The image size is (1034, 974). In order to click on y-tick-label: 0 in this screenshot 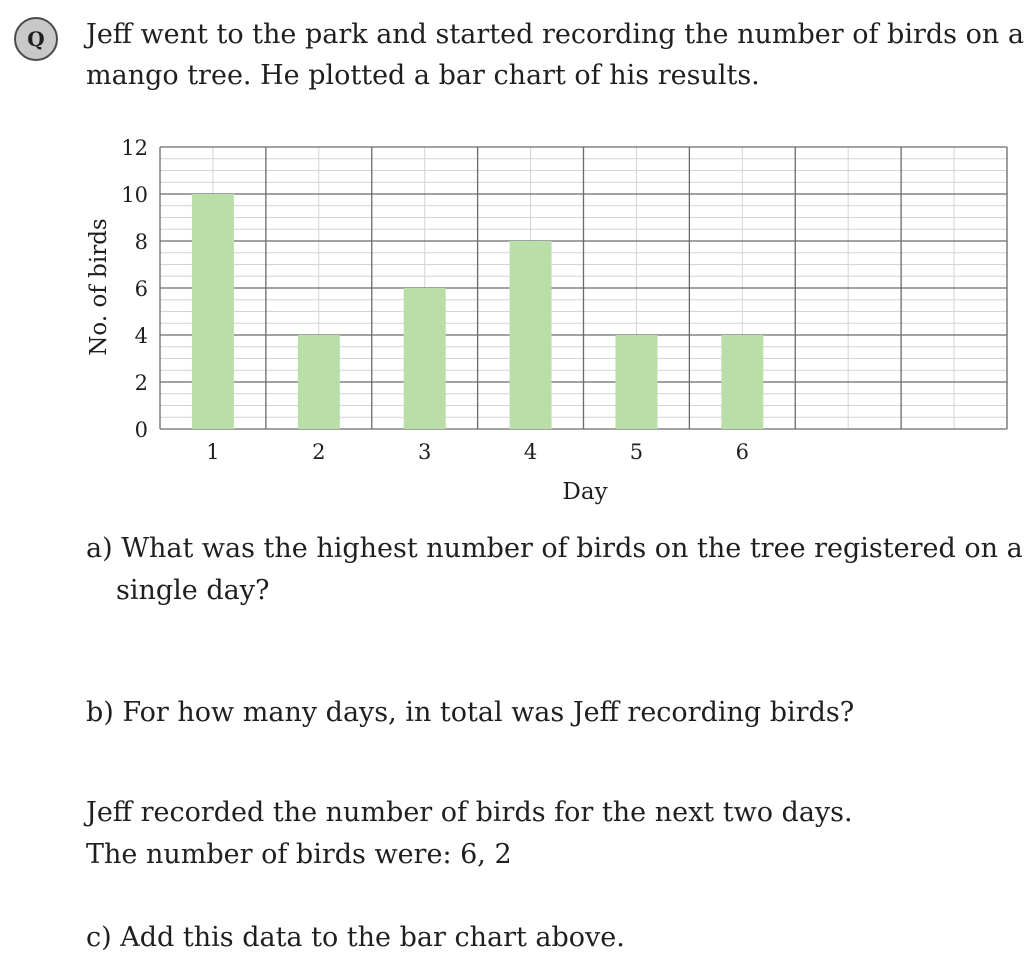, I will do `click(141, 430)`.